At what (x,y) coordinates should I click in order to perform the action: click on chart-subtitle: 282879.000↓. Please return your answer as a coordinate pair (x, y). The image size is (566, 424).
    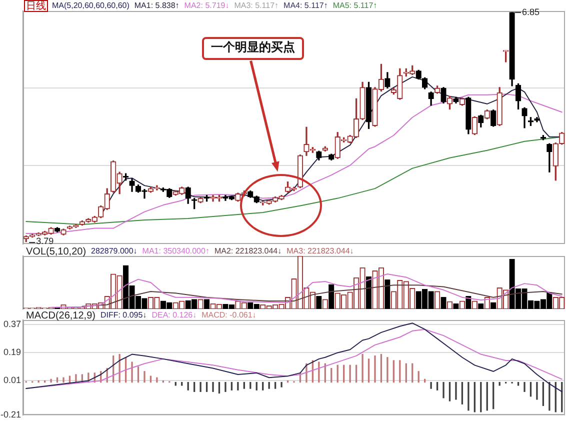
    Looking at the image, I should click on (114, 251).